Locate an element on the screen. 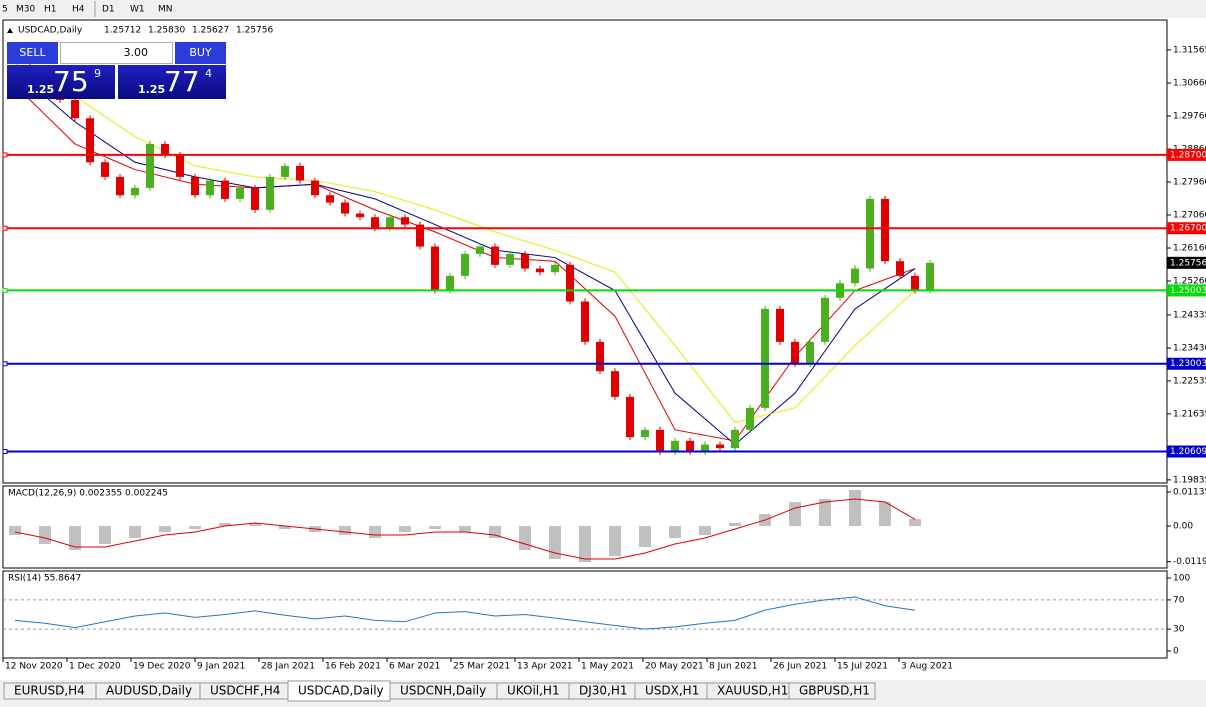  tab-label: DJ30,H1 is located at coordinates (603, 691).